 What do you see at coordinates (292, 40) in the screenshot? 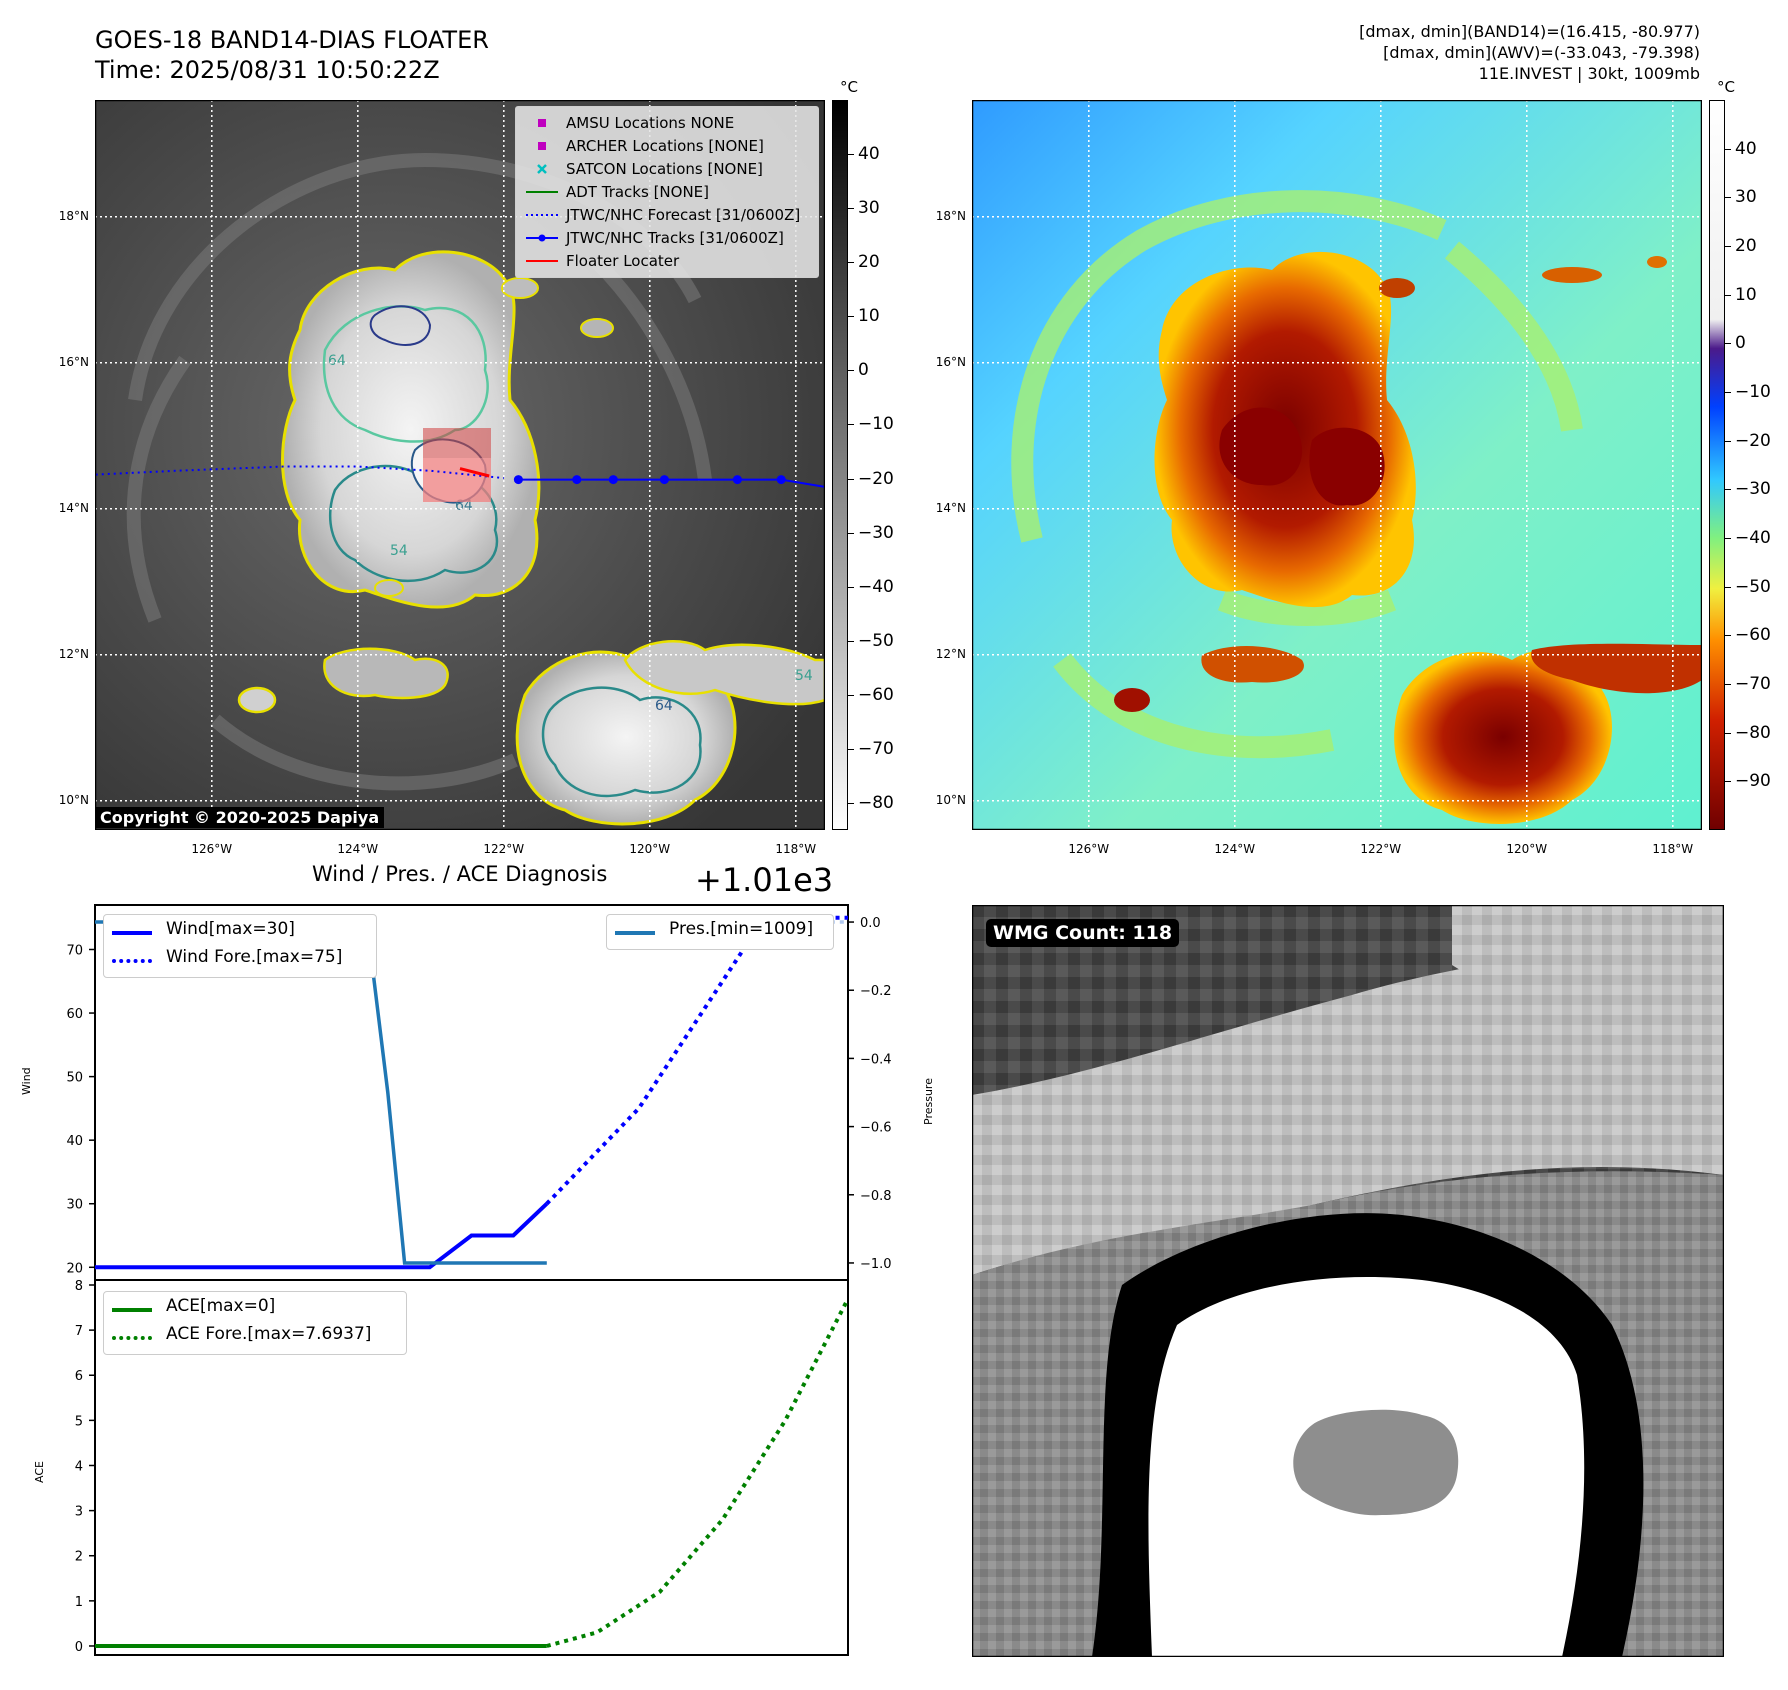
I see `figure-title: GOES-18 BAND14-DIAS FLOATER` at bounding box center [292, 40].